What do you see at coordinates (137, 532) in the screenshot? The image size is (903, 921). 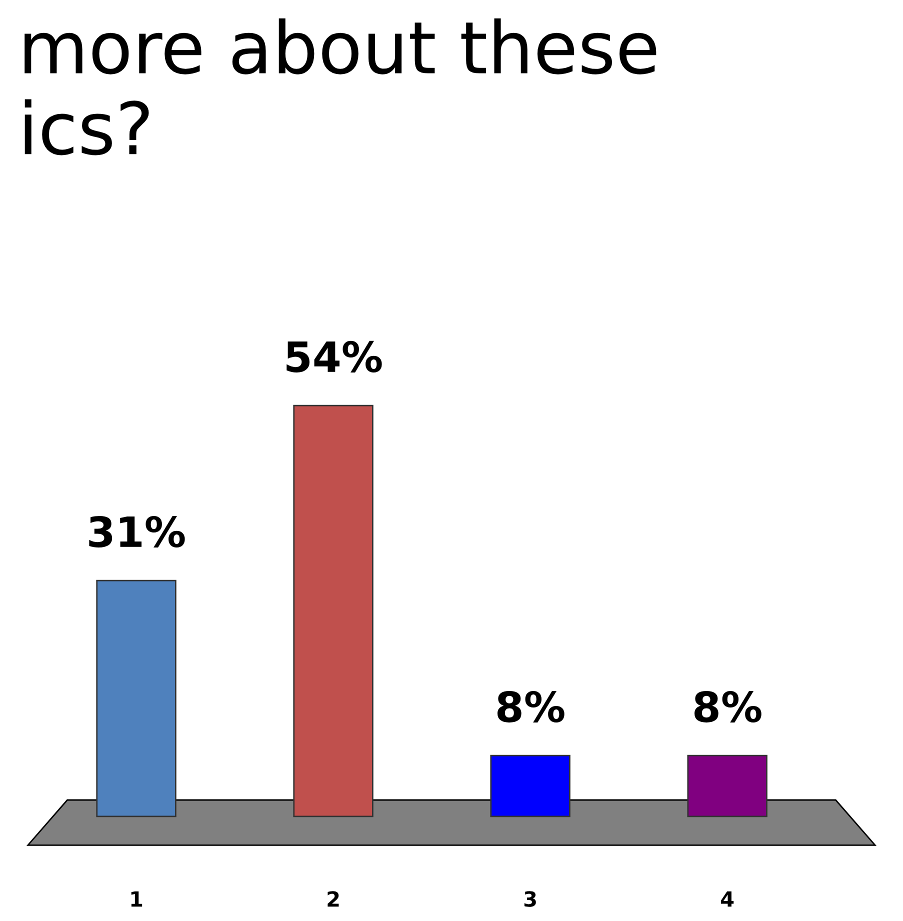 I see `data-label: 31%` at bounding box center [137, 532].